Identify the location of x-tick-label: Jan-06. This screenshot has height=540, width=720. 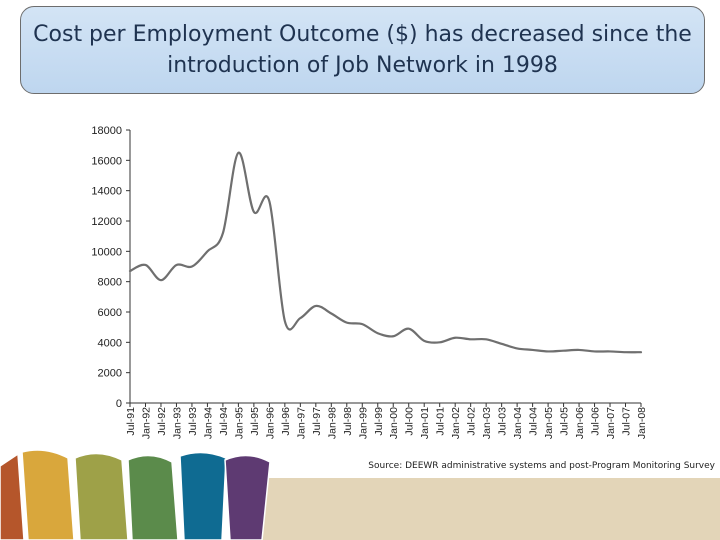
(580, 423).